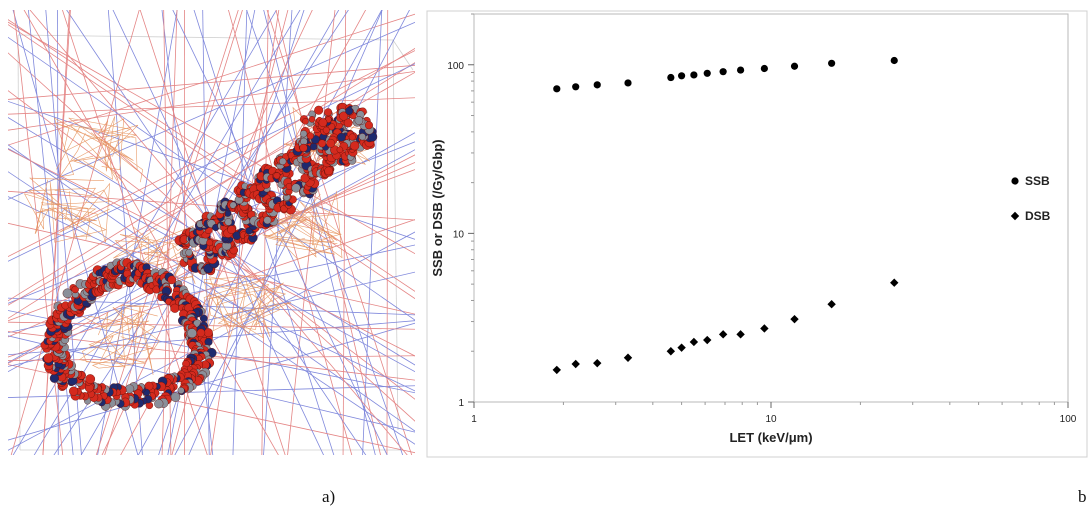  I want to click on legend: SSB DSB, so click(1030, 198).